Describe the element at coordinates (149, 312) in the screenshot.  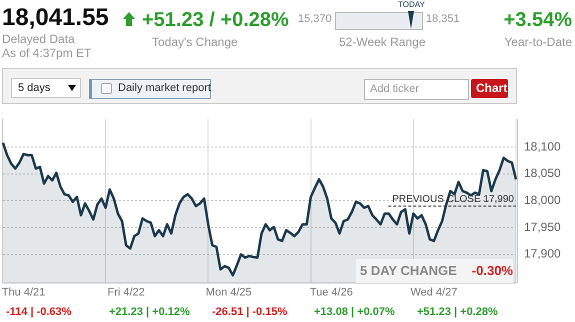
I see `text: +21.23 | +0.12%` at that location.